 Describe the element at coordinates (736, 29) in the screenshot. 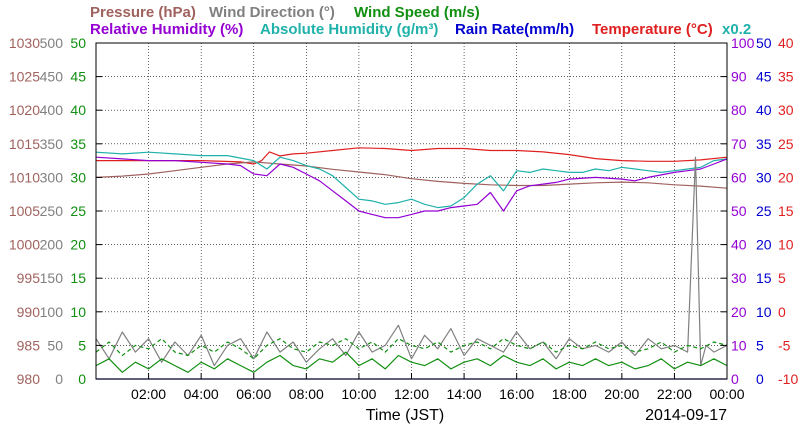

I see `legend-entry: x0.2` at that location.